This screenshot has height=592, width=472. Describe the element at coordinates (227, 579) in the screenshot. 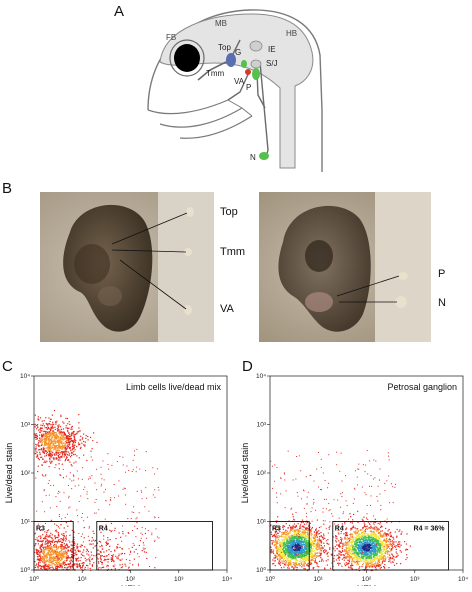

I see `x-tick-label: 10⁴` at that location.